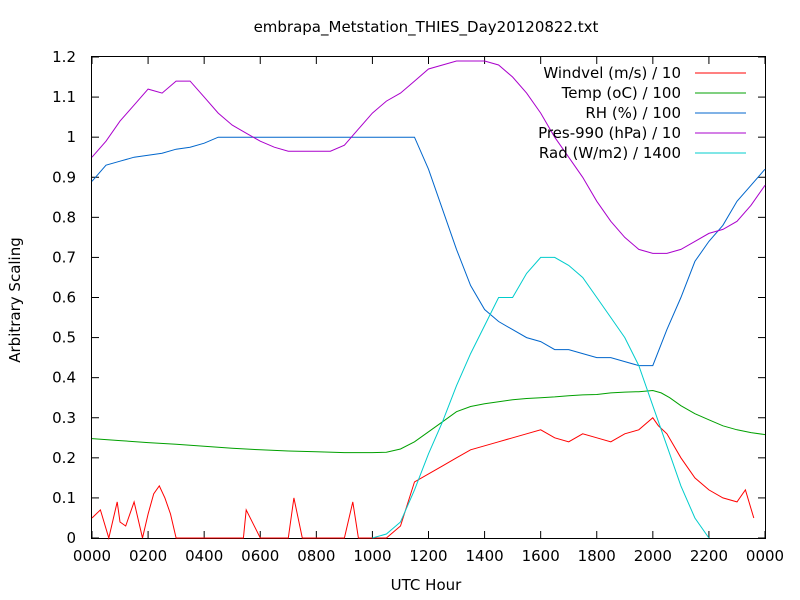 This screenshot has width=800, height=600. What do you see at coordinates (426, 27) in the screenshot?
I see `chart-title: embrapa_Metstation_THIES_Day20120822.txt` at bounding box center [426, 27].